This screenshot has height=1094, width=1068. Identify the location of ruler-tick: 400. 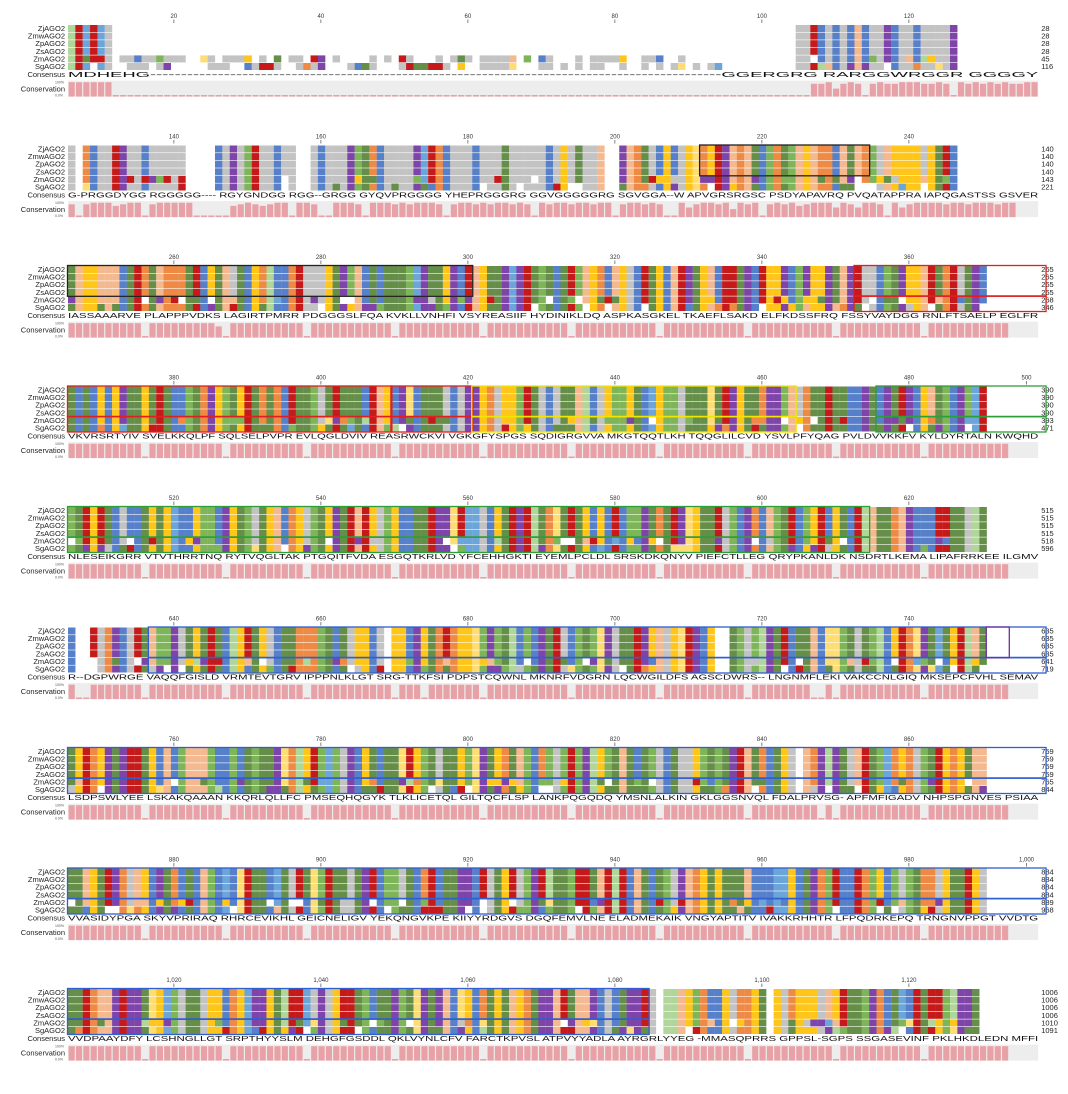
(321, 380).